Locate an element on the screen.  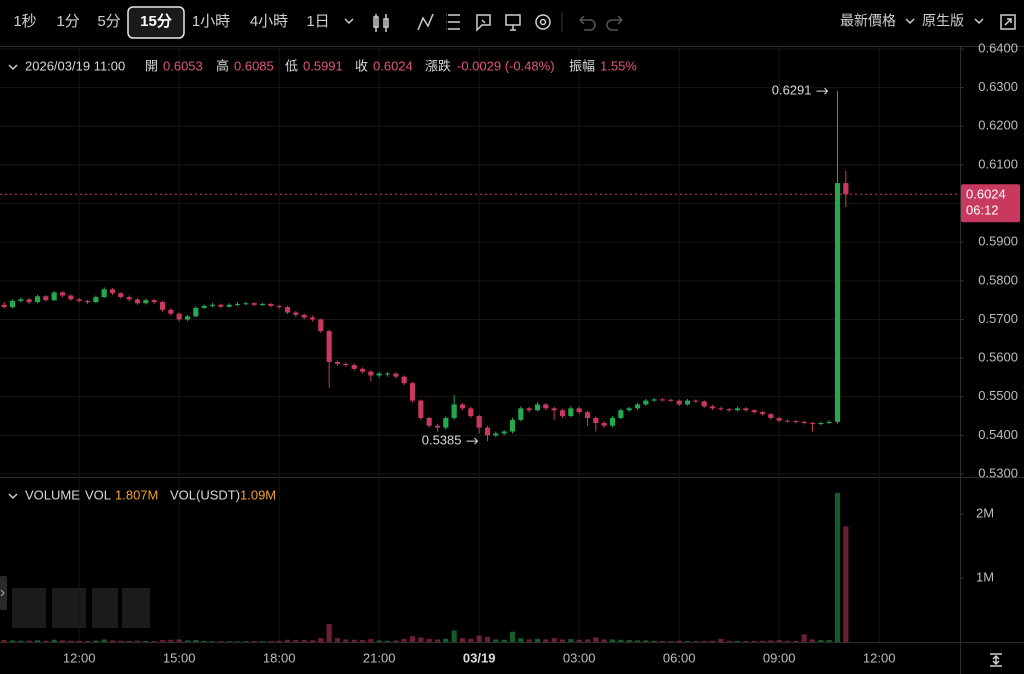
candle-type-icon is located at coordinates (381, 23).